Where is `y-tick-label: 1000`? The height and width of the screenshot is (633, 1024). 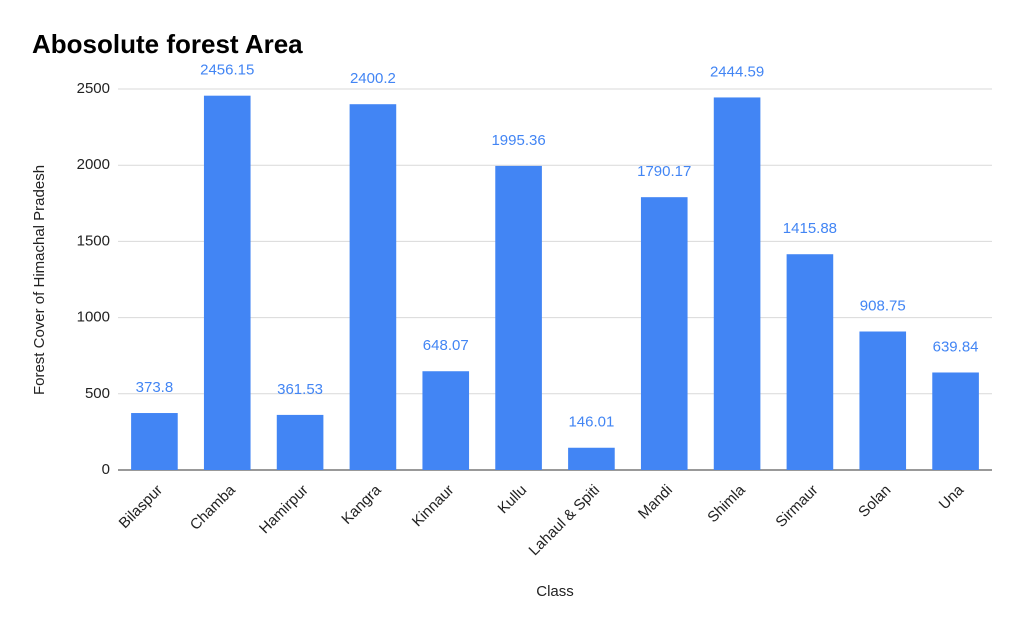 y-tick-label: 1000 is located at coordinates (93, 317).